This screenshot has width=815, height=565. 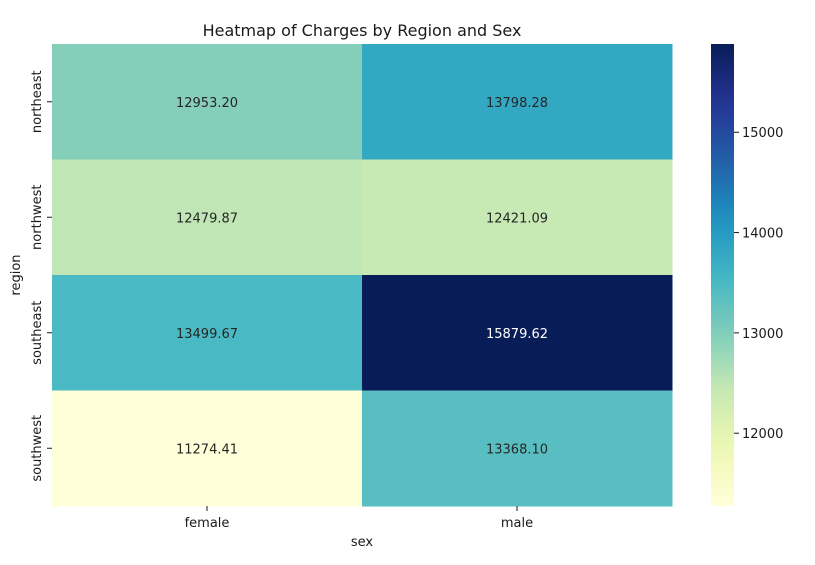 What do you see at coordinates (362, 542) in the screenshot?
I see `x-axis-label: sex` at bounding box center [362, 542].